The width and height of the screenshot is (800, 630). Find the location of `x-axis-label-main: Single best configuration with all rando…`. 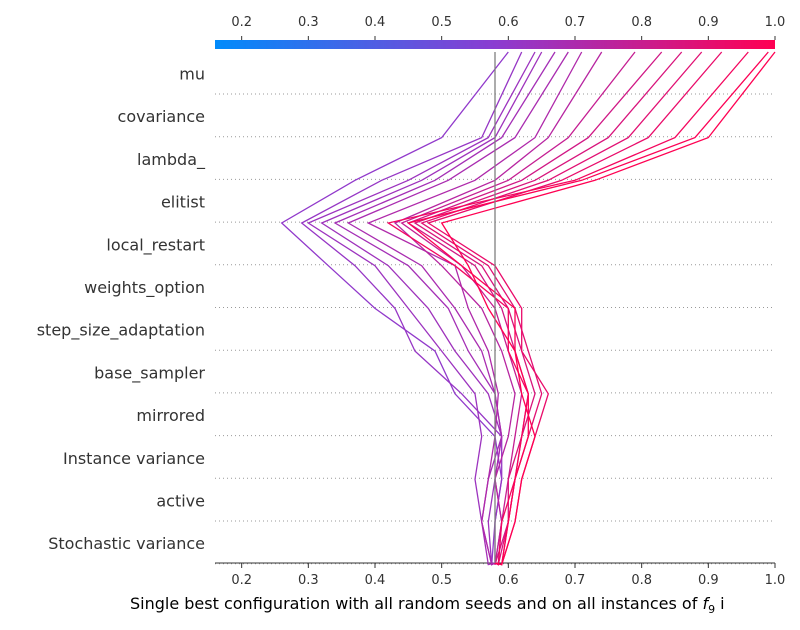

x-axis-label-main: Single best configuration with all rando… is located at coordinates (416, 603).